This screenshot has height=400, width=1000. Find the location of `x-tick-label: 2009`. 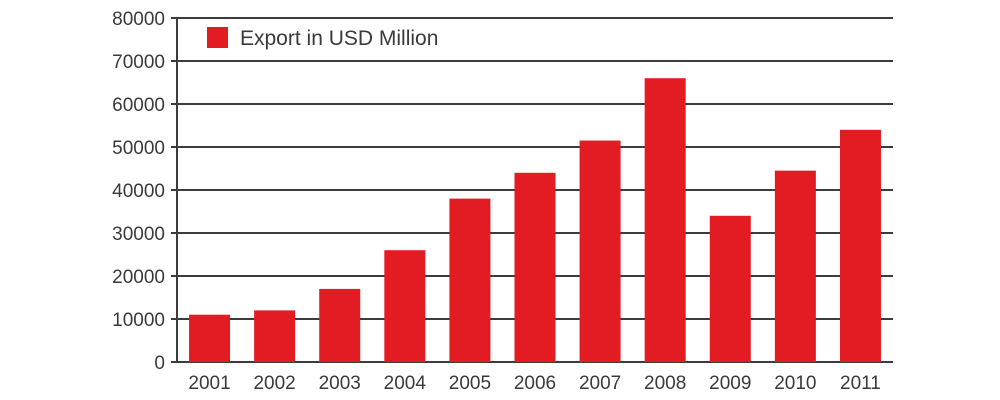

x-tick-label: 2009 is located at coordinates (730, 383).